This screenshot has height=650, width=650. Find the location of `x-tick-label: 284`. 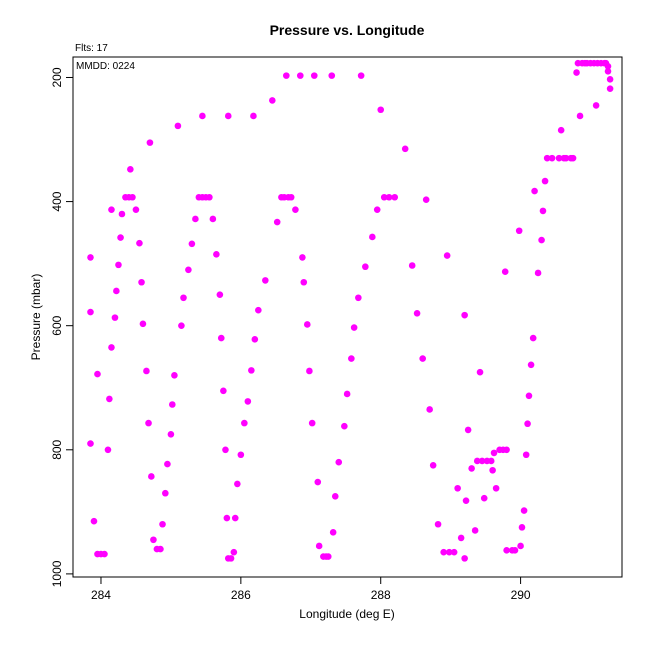

x-tick-label: 284 is located at coordinates (101, 595).